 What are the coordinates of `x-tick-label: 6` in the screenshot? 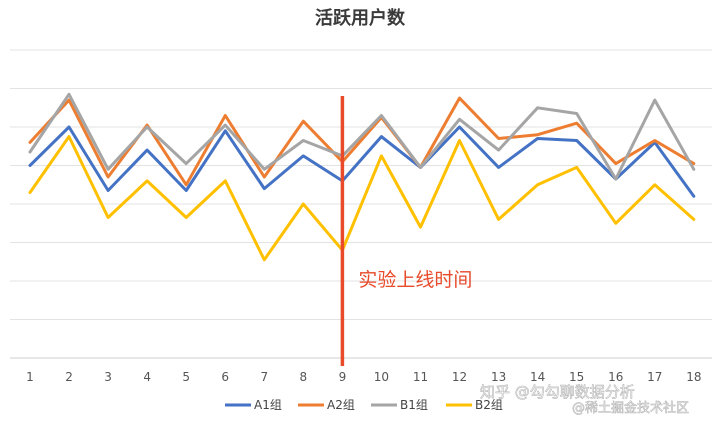 It's located at (225, 377).